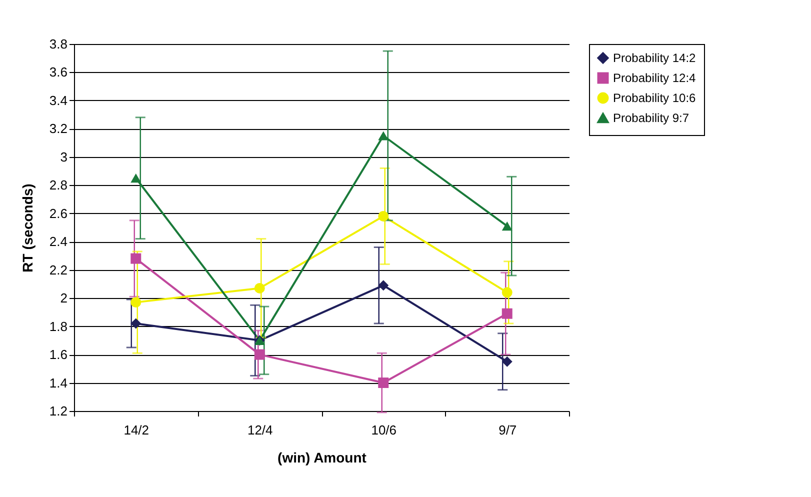 Image resolution: width=811 pixels, height=497 pixels. Describe the element at coordinates (58, 213) in the screenshot. I see `y-tick-label: 2.6` at that location.